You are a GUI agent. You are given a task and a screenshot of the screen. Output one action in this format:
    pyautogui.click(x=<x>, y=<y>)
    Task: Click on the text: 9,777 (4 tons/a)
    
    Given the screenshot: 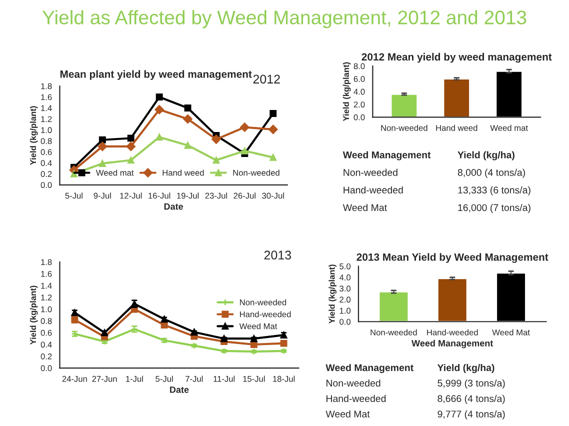 What is the action you would take?
    pyautogui.click(x=471, y=415)
    